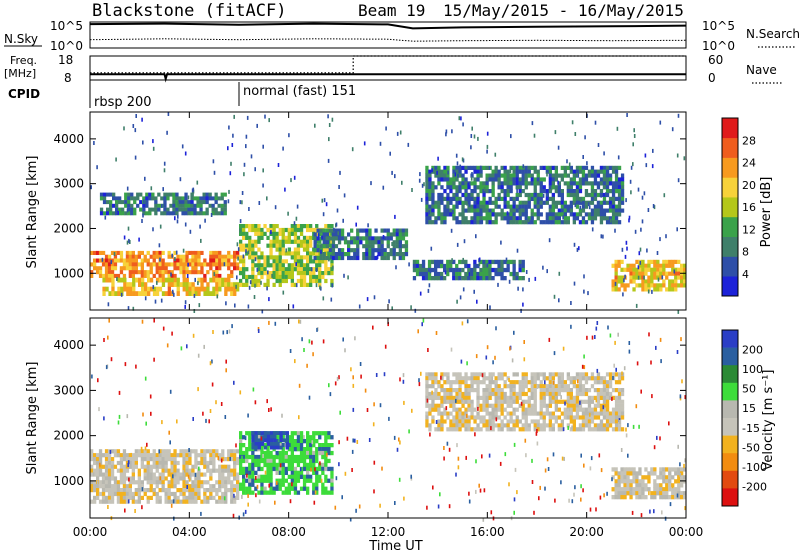 Image resolution: width=800 pixels, height=554 pixels. What do you see at coordinates (395, 546) in the screenshot?
I see `xlabel: Time UT` at bounding box center [395, 546].